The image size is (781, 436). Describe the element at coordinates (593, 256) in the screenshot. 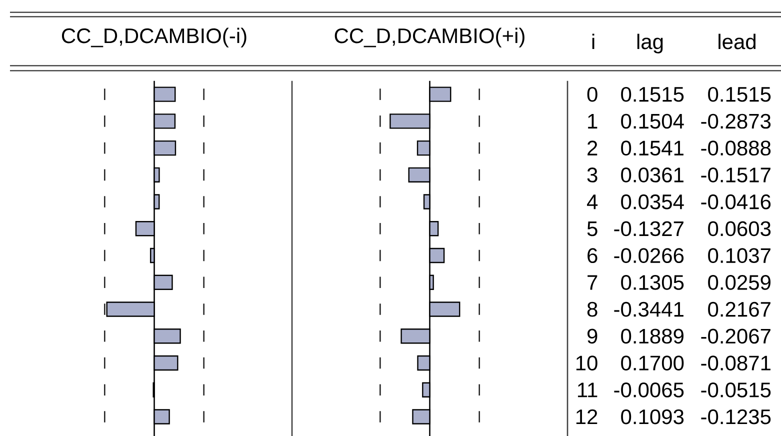

I see `y-tick-label: 6` at that location.